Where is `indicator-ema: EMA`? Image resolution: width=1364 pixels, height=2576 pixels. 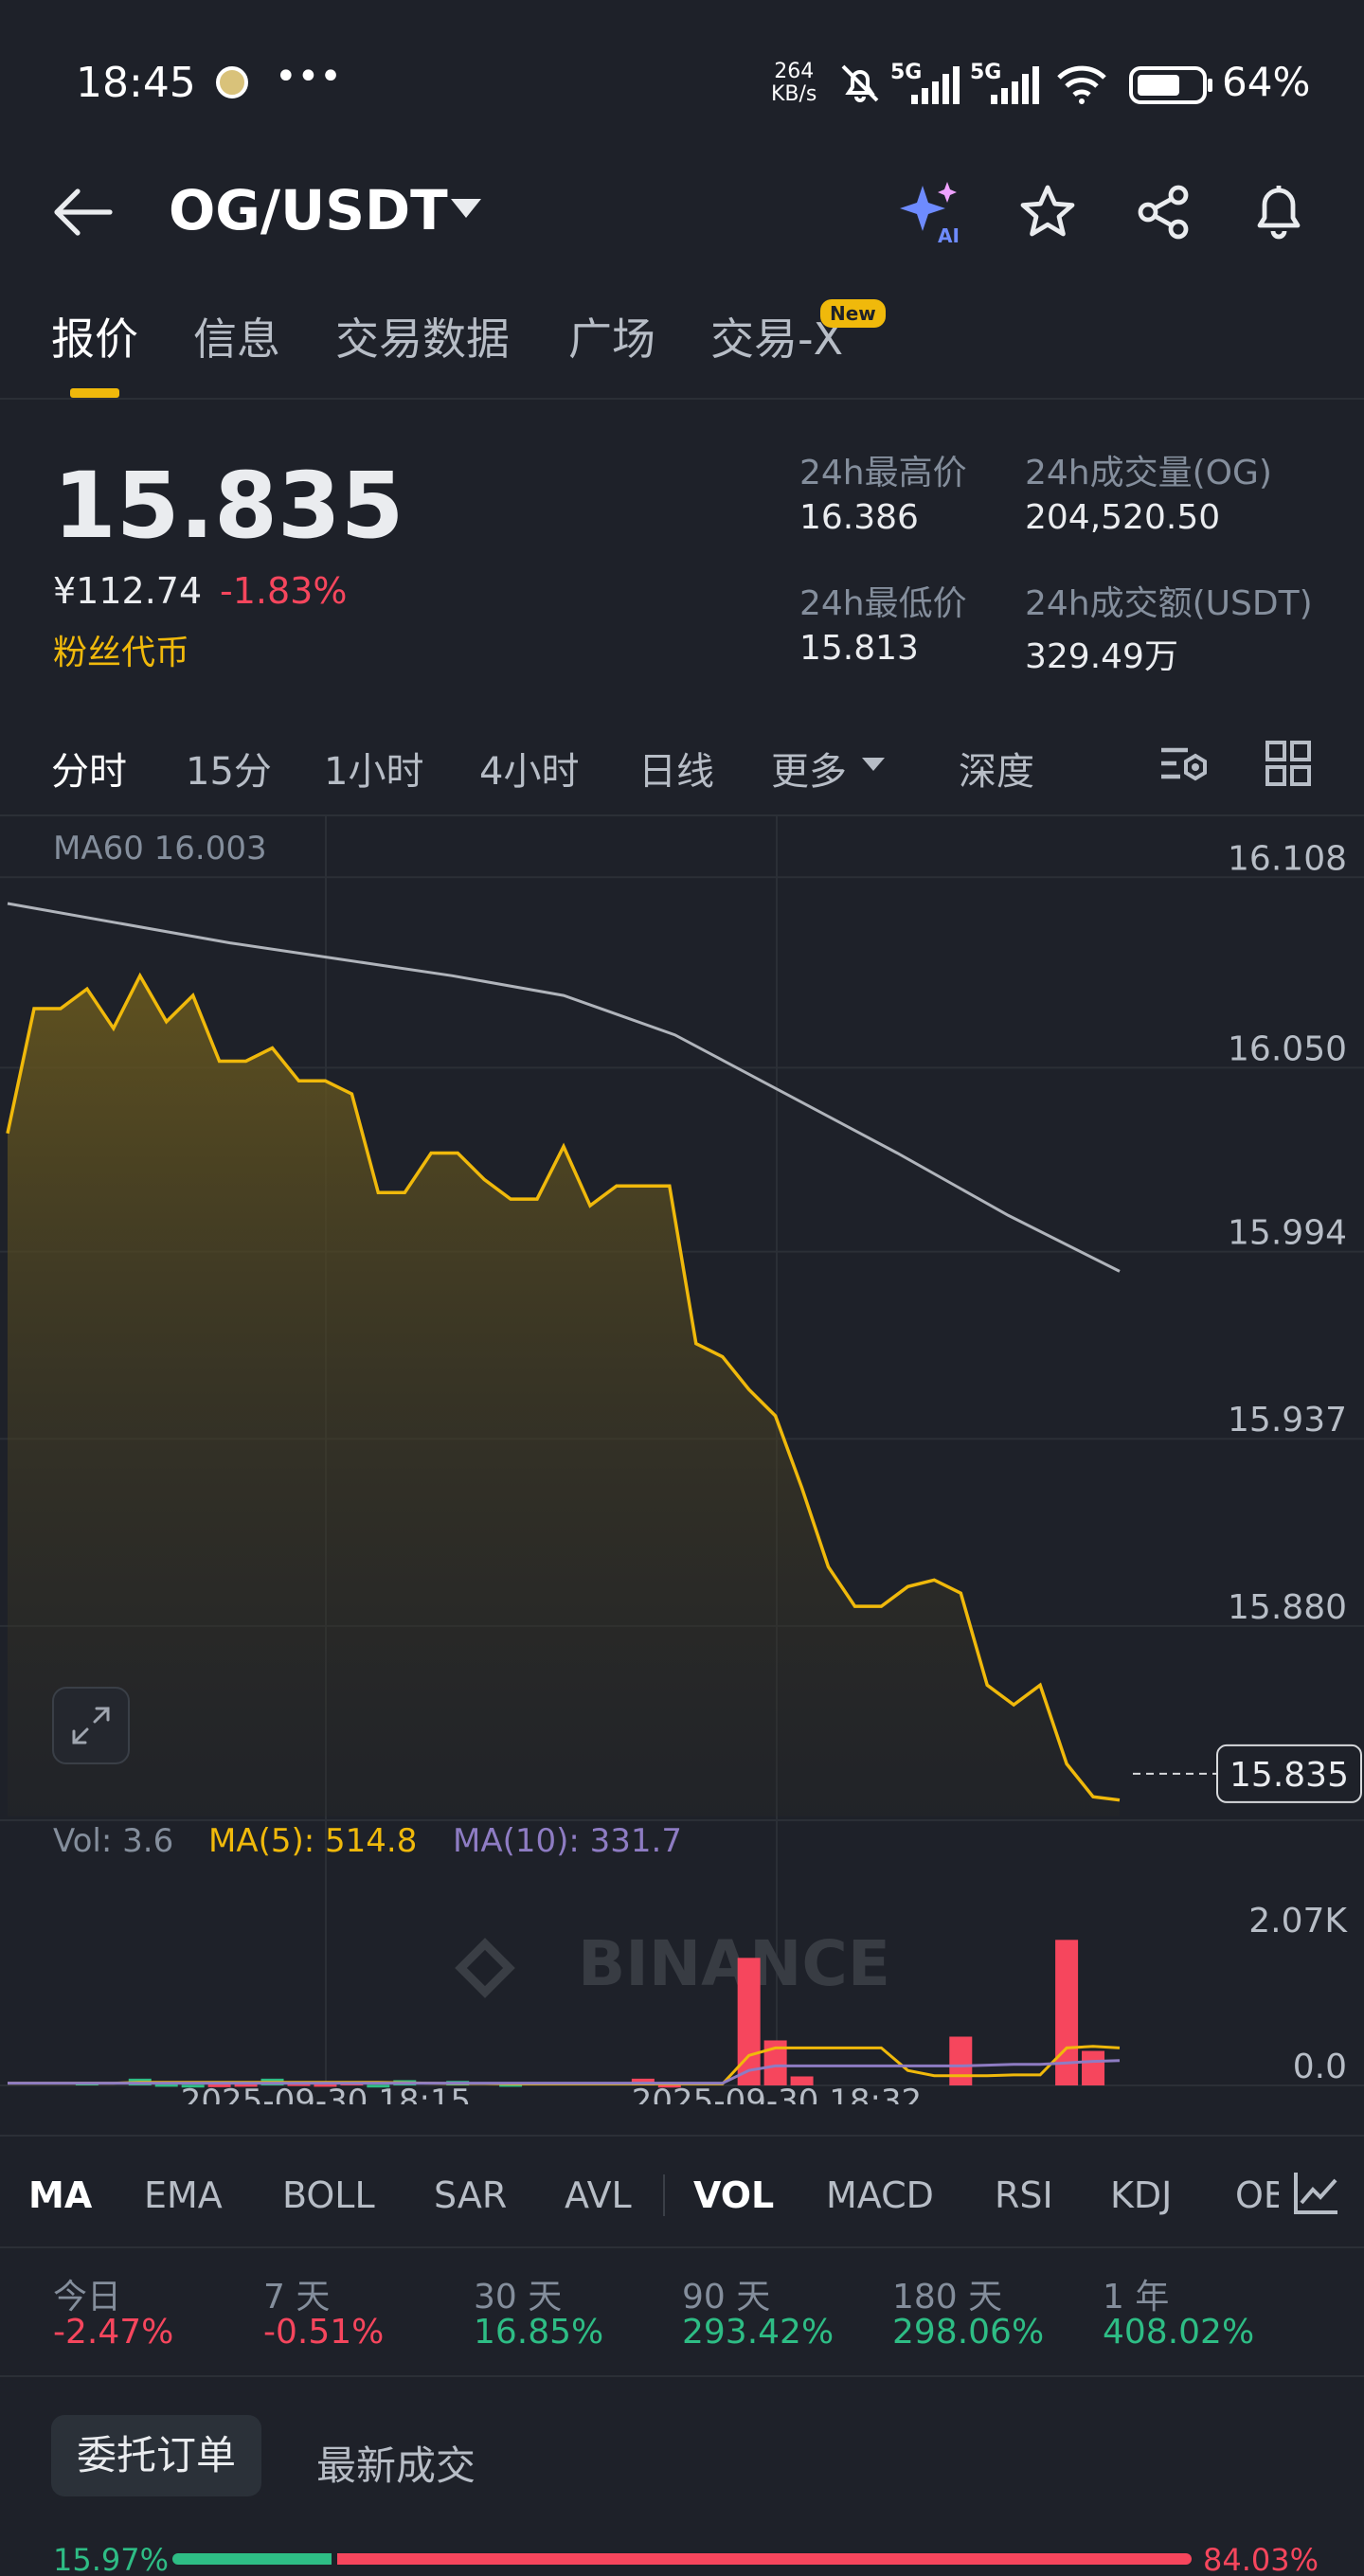
indicator-ema: EMA is located at coordinates (183, 2195).